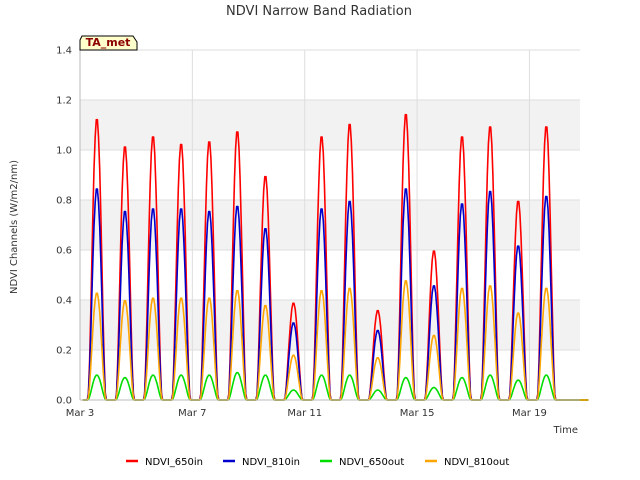 The image size is (640, 480). What do you see at coordinates (565, 430) in the screenshot?
I see `x-axis-label: Time` at bounding box center [565, 430].